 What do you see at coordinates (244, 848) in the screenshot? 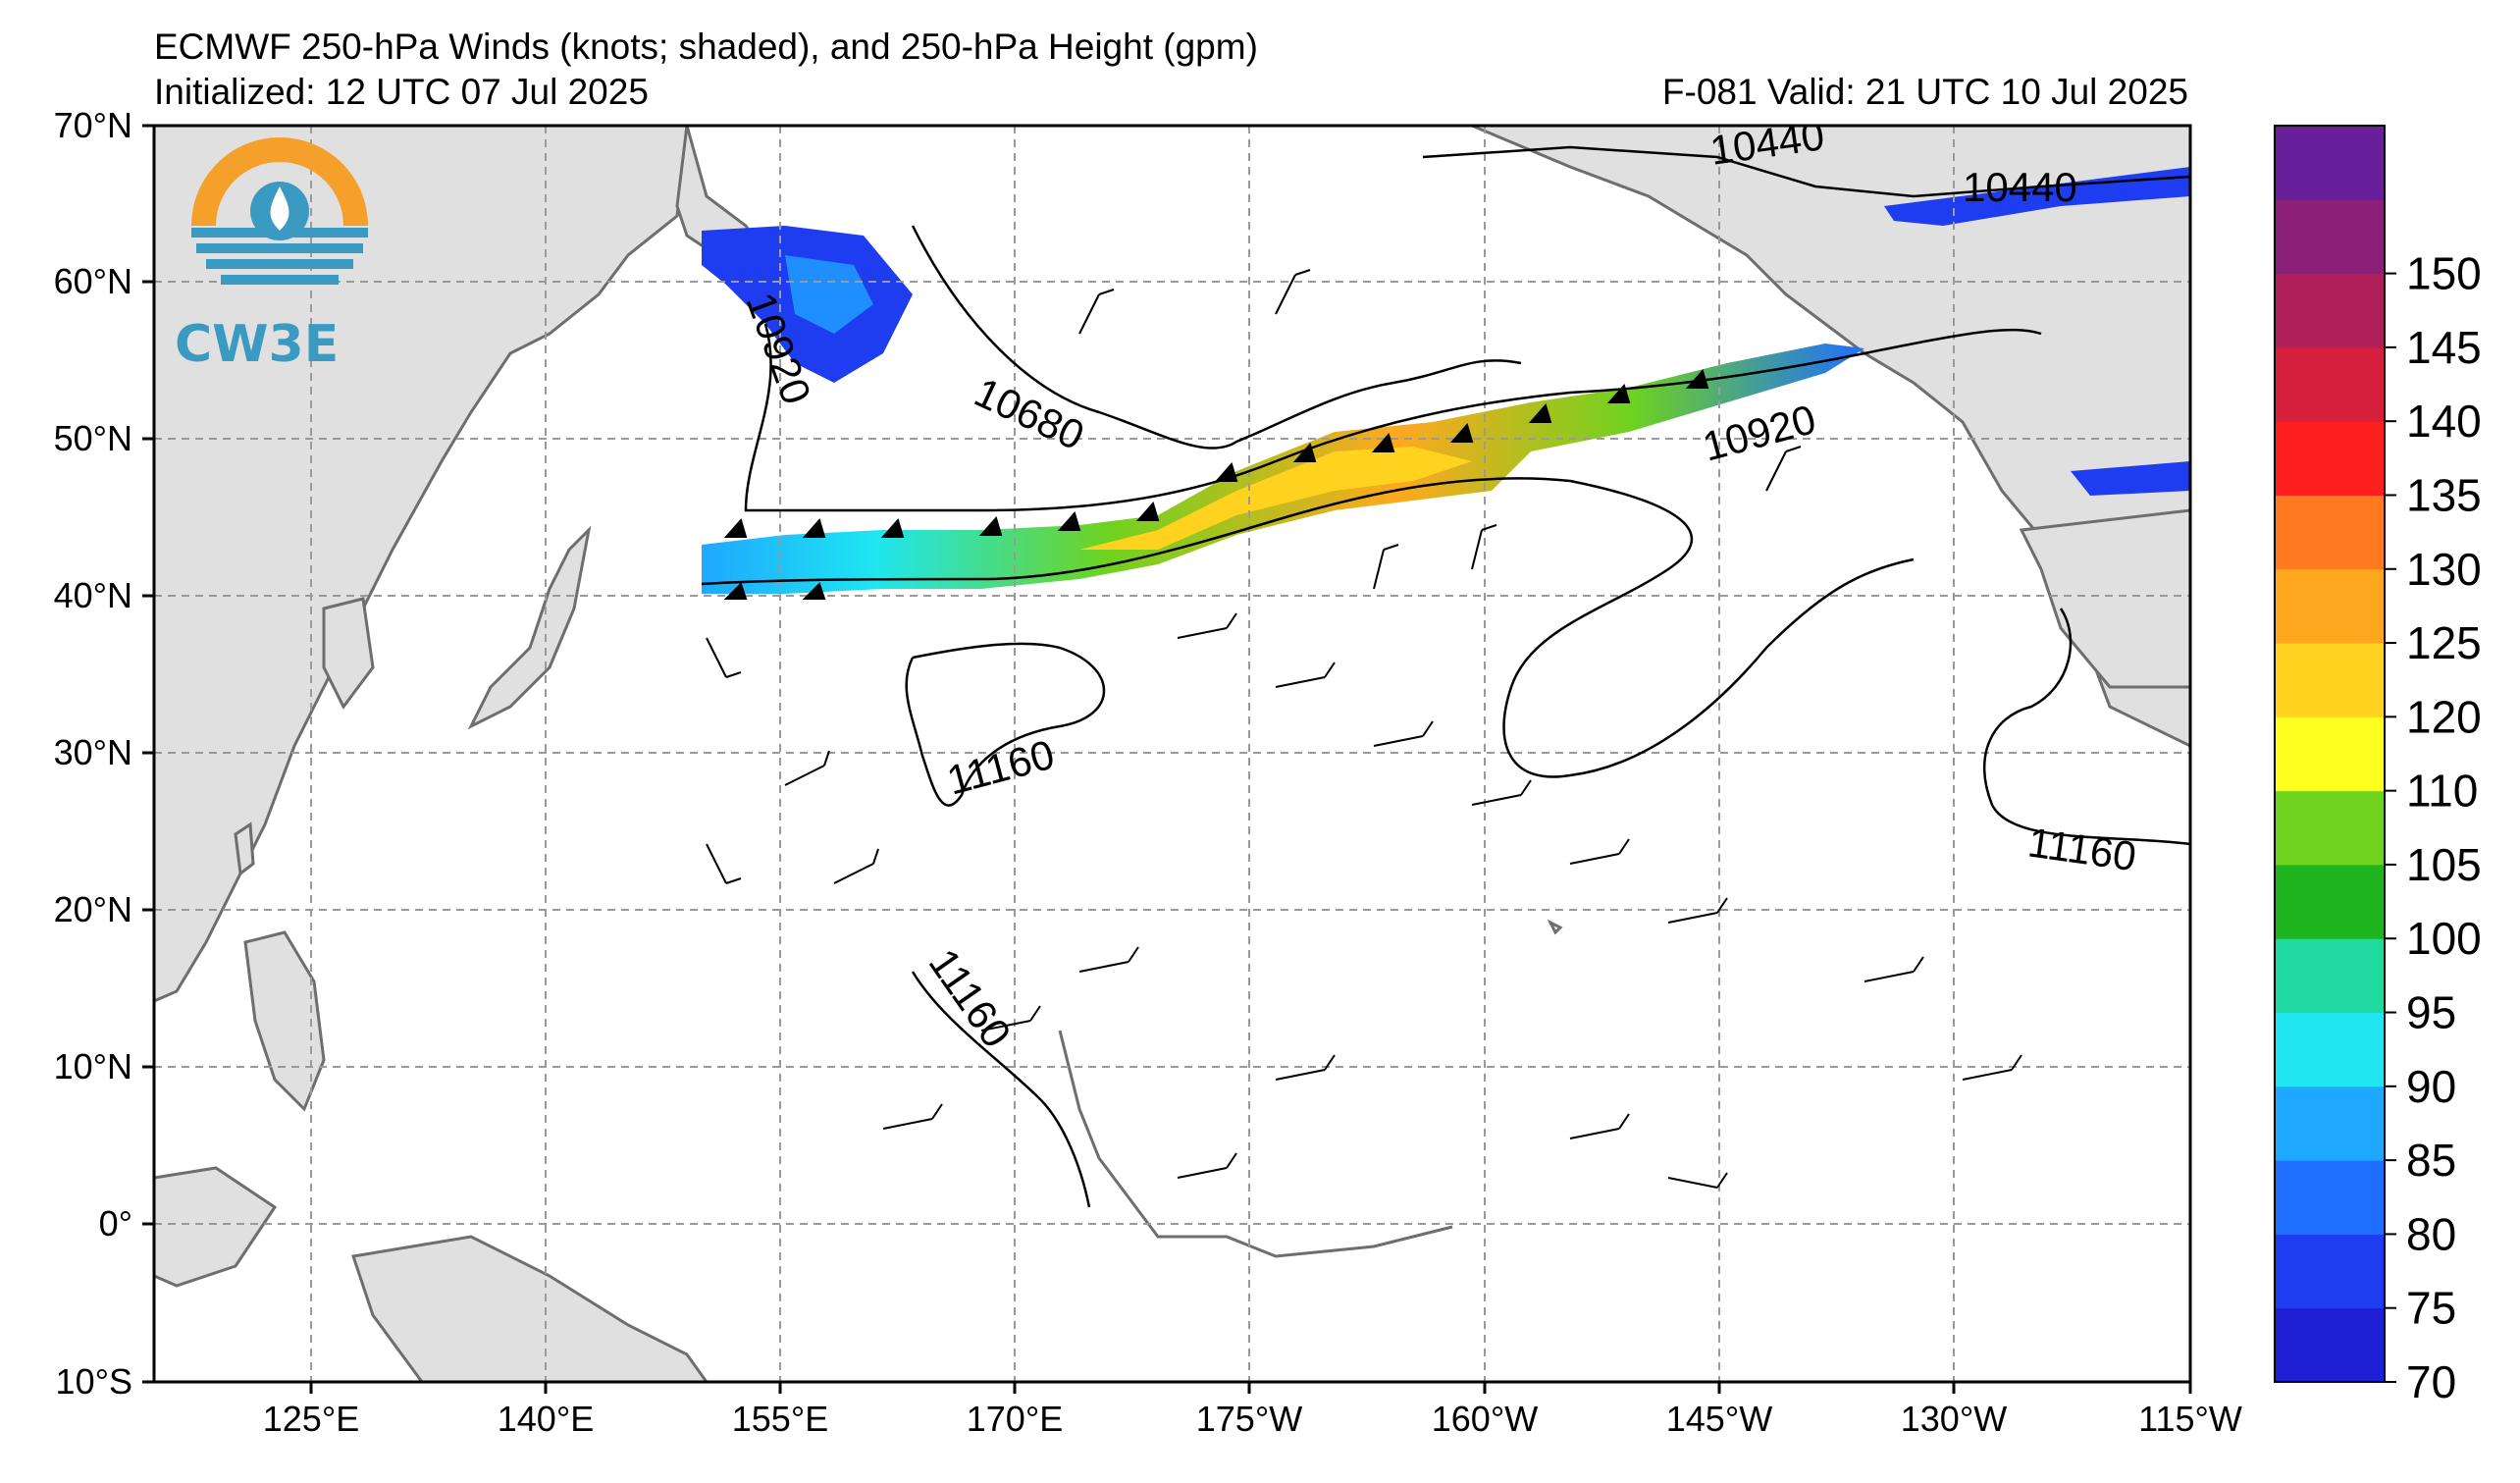
I see `land-taiwan` at bounding box center [244, 848].